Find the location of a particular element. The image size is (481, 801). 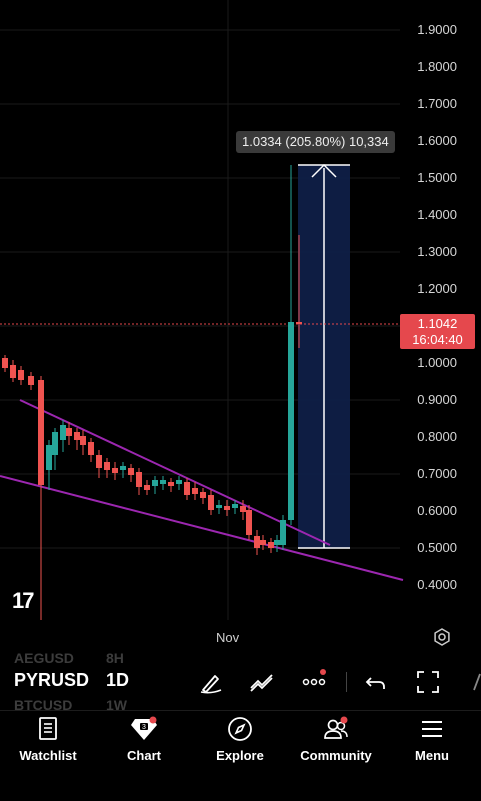

watchlist-icon is located at coordinates (48, 729).